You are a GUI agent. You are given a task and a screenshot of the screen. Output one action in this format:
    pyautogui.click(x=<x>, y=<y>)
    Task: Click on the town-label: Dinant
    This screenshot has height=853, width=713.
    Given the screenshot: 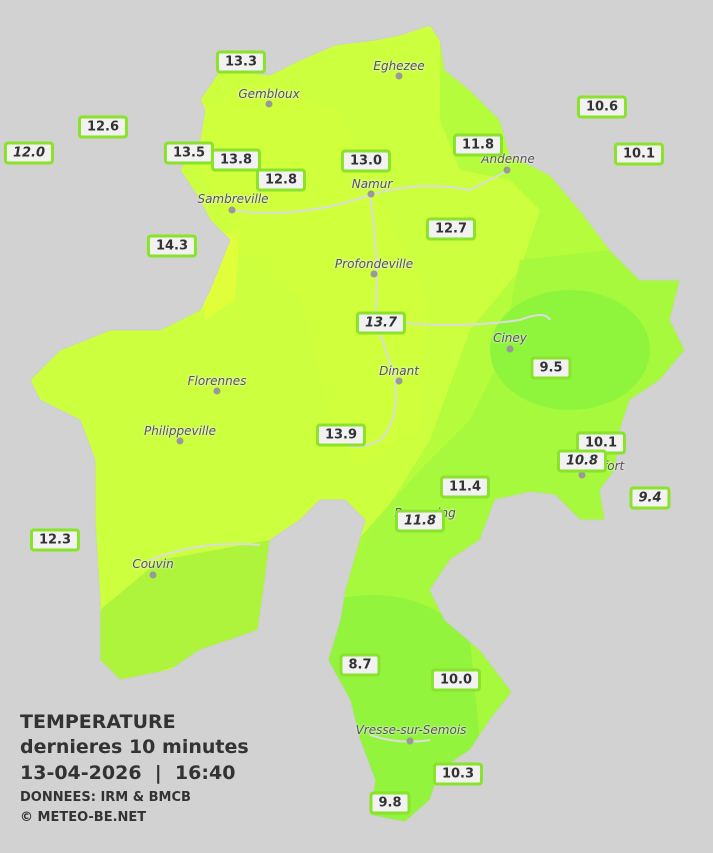 What is the action you would take?
    pyautogui.click(x=399, y=371)
    